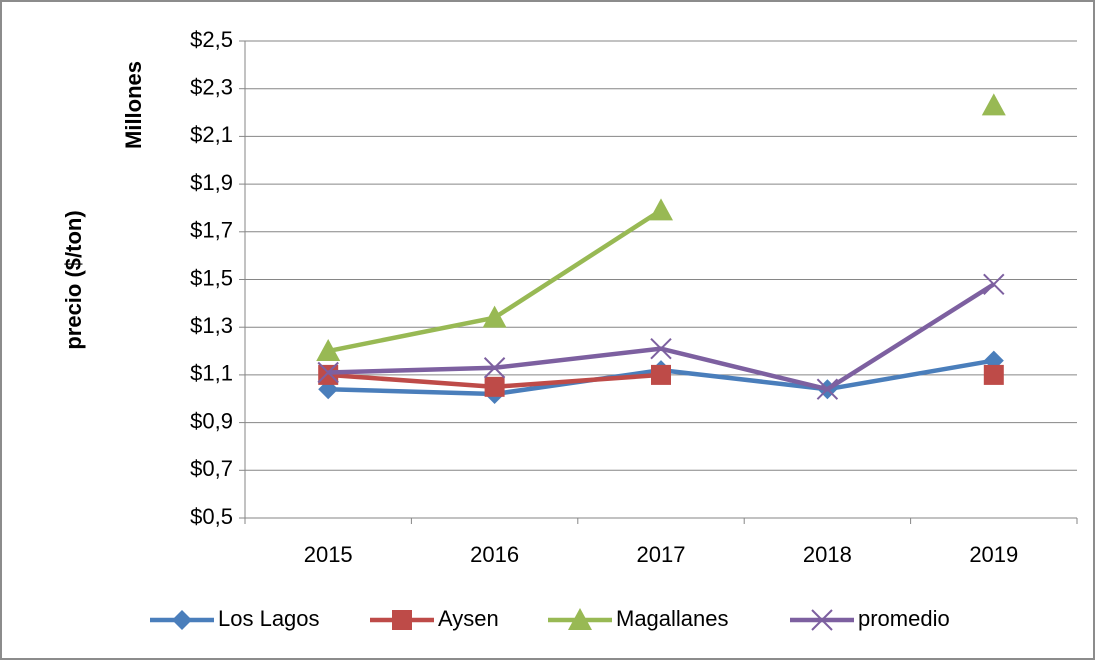 The image size is (1095, 660). I want to click on legend-label: promedio, so click(904, 618).